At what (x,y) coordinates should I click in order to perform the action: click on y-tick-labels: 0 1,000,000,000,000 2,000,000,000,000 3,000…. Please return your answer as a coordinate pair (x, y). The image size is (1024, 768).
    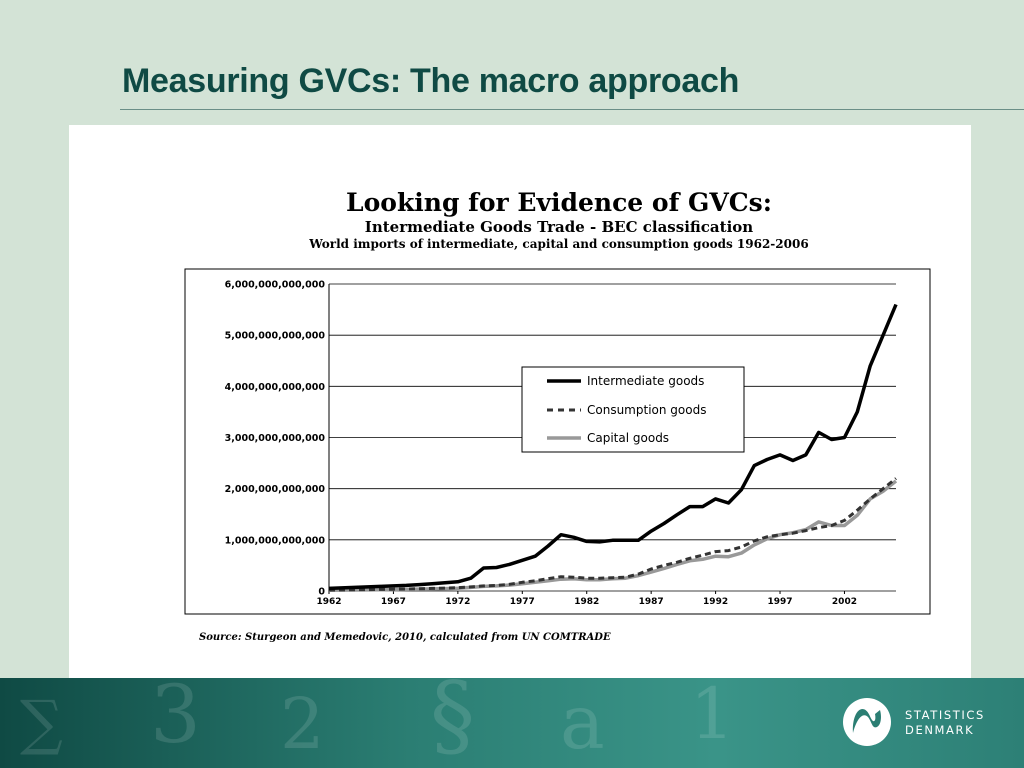
    Looking at the image, I should click on (275, 439).